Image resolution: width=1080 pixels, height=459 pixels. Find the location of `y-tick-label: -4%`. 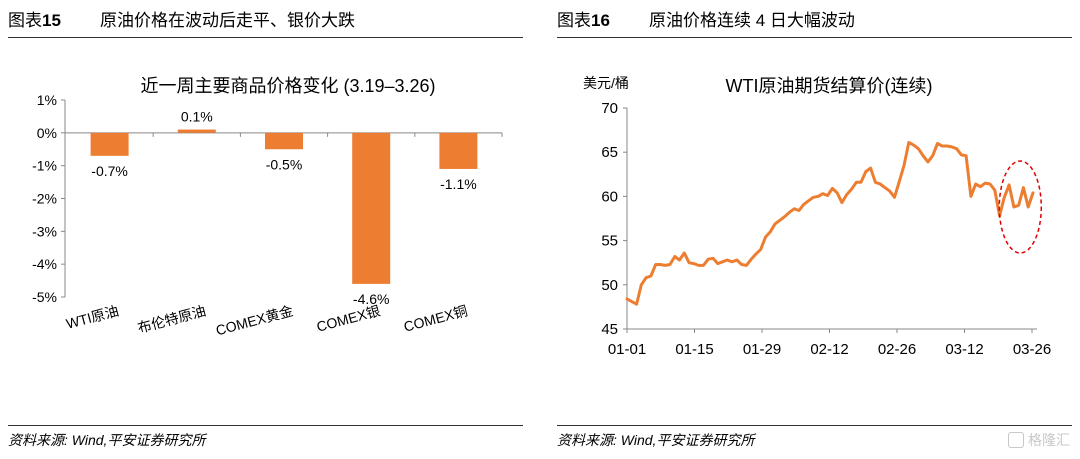

y-tick-label: -4% is located at coordinates (44, 264).